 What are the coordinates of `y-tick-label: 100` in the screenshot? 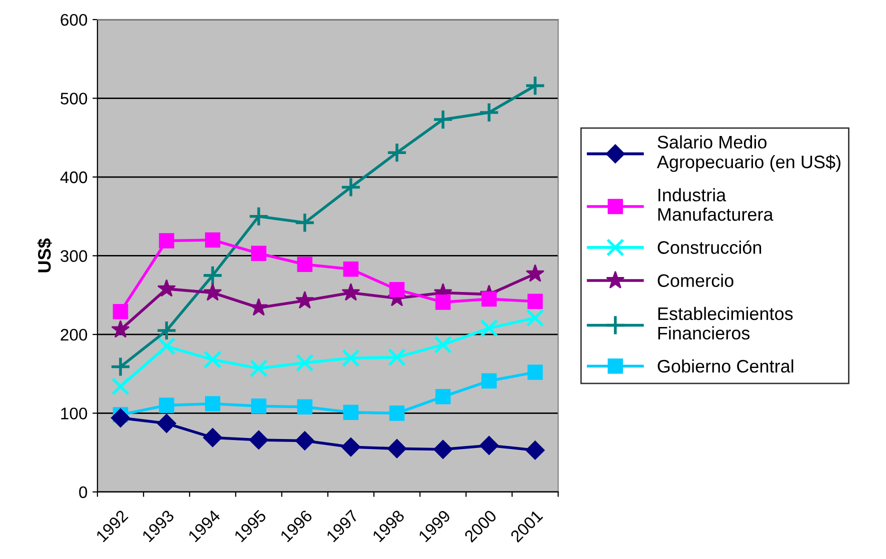 It's located at (74, 414).